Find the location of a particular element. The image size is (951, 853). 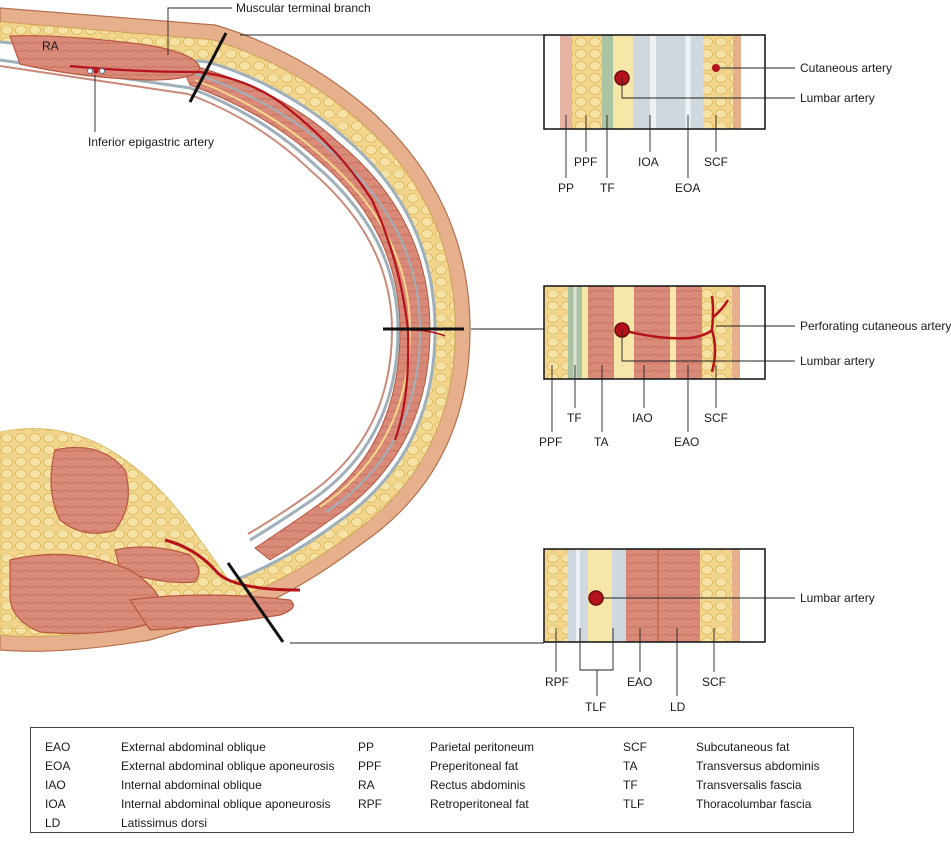

layer-label-ppf-mid: PPF is located at coordinates (550, 442).